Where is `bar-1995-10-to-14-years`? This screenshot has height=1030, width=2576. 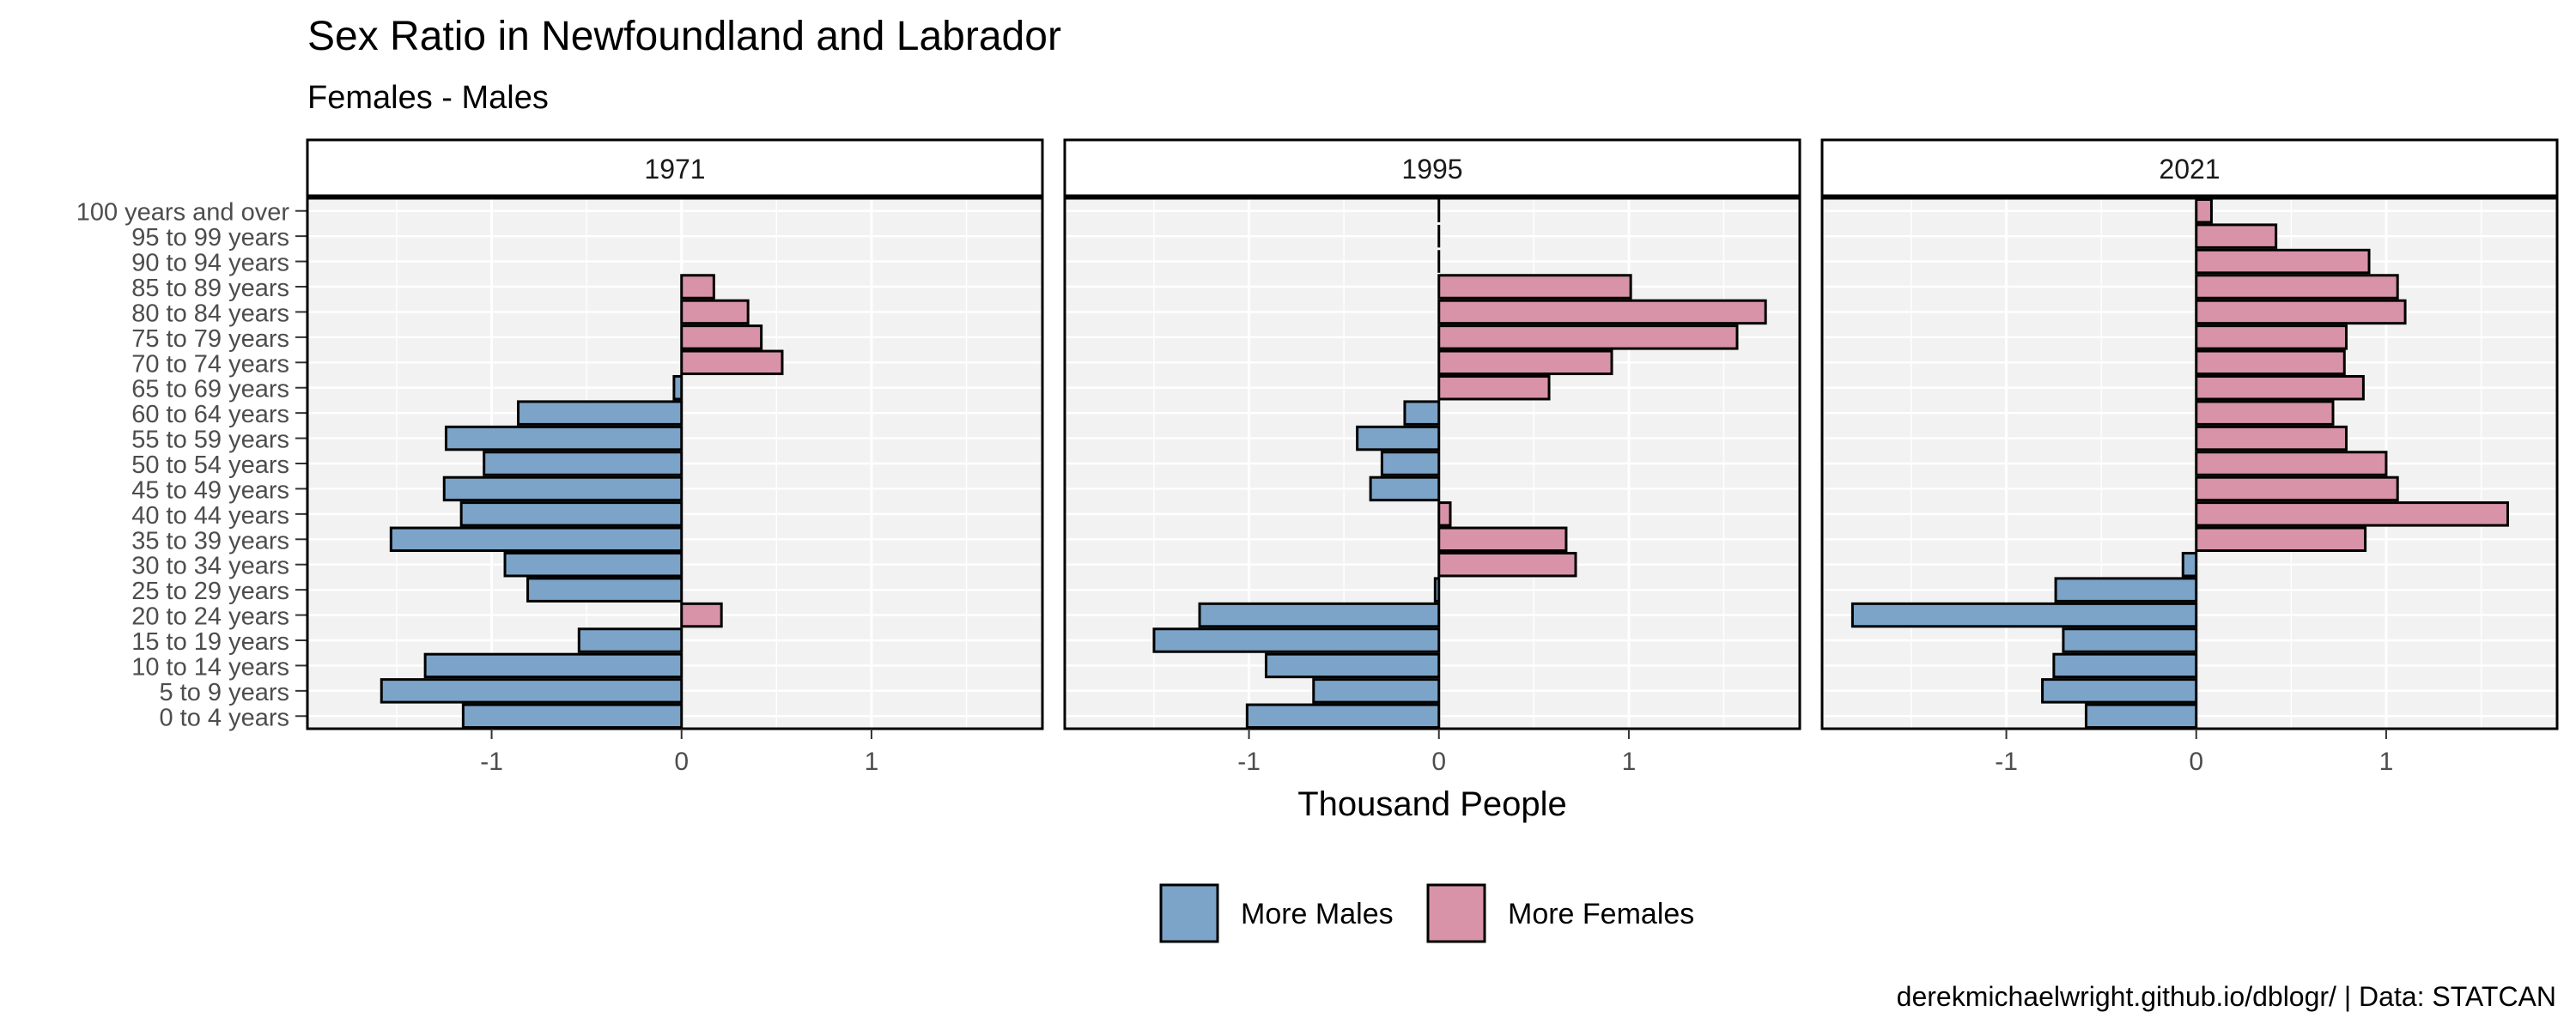
bar-1995-10-to-14-years is located at coordinates (1352, 665).